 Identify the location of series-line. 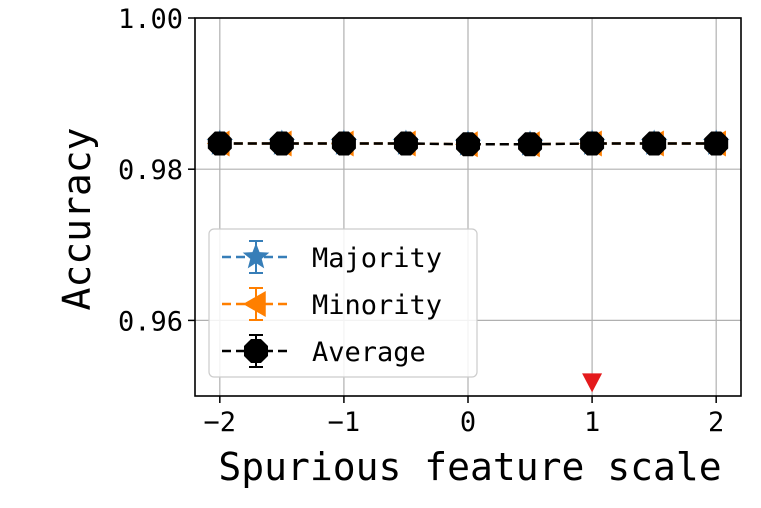
(468, 144).